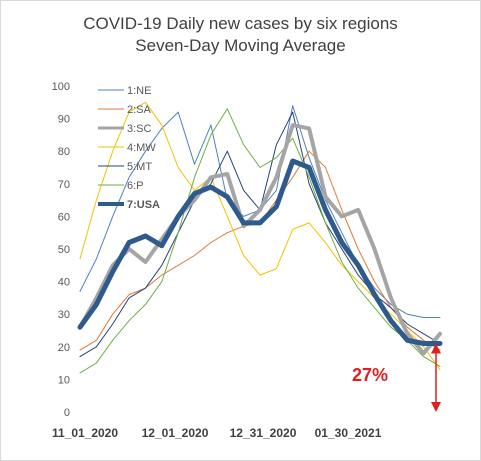 The image size is (481, 461). I want to click on y-tick-label: 70, so click(64, 185).